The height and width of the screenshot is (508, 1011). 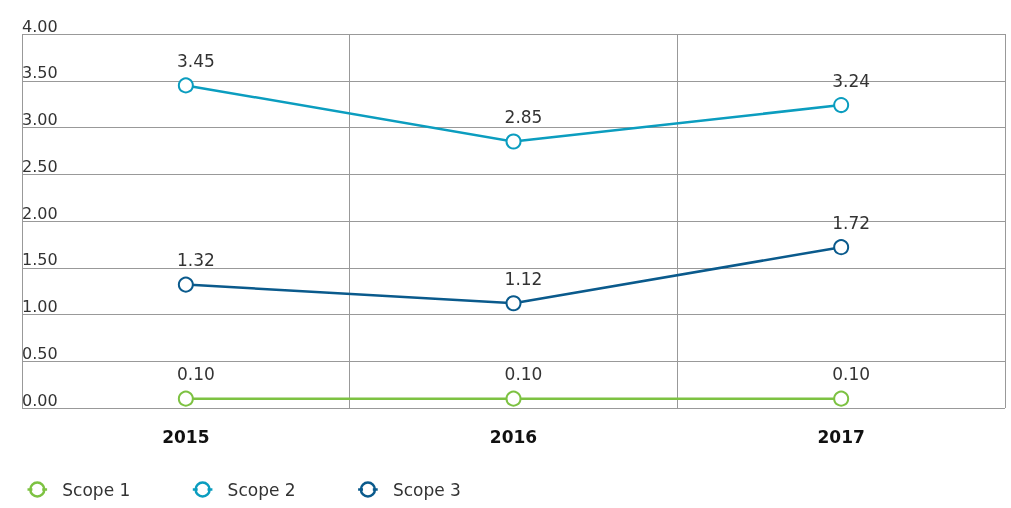 What do you see at coordinates (841, 436) in the screenshot?
I see `x-tick-label: 2017` at bounding box center [841, 436].